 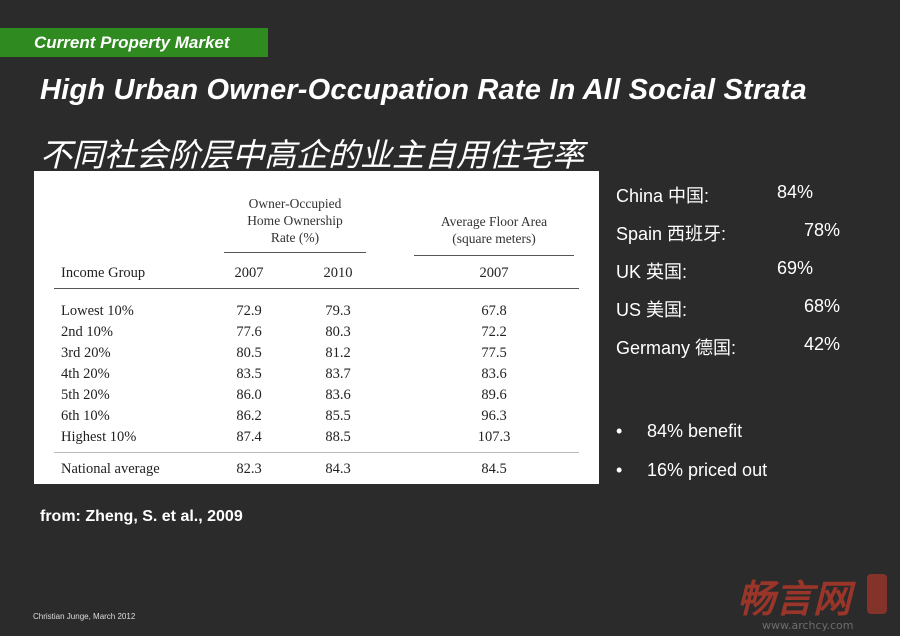 I want to click on cell-value: 89.6, so click(x=494, y=395).